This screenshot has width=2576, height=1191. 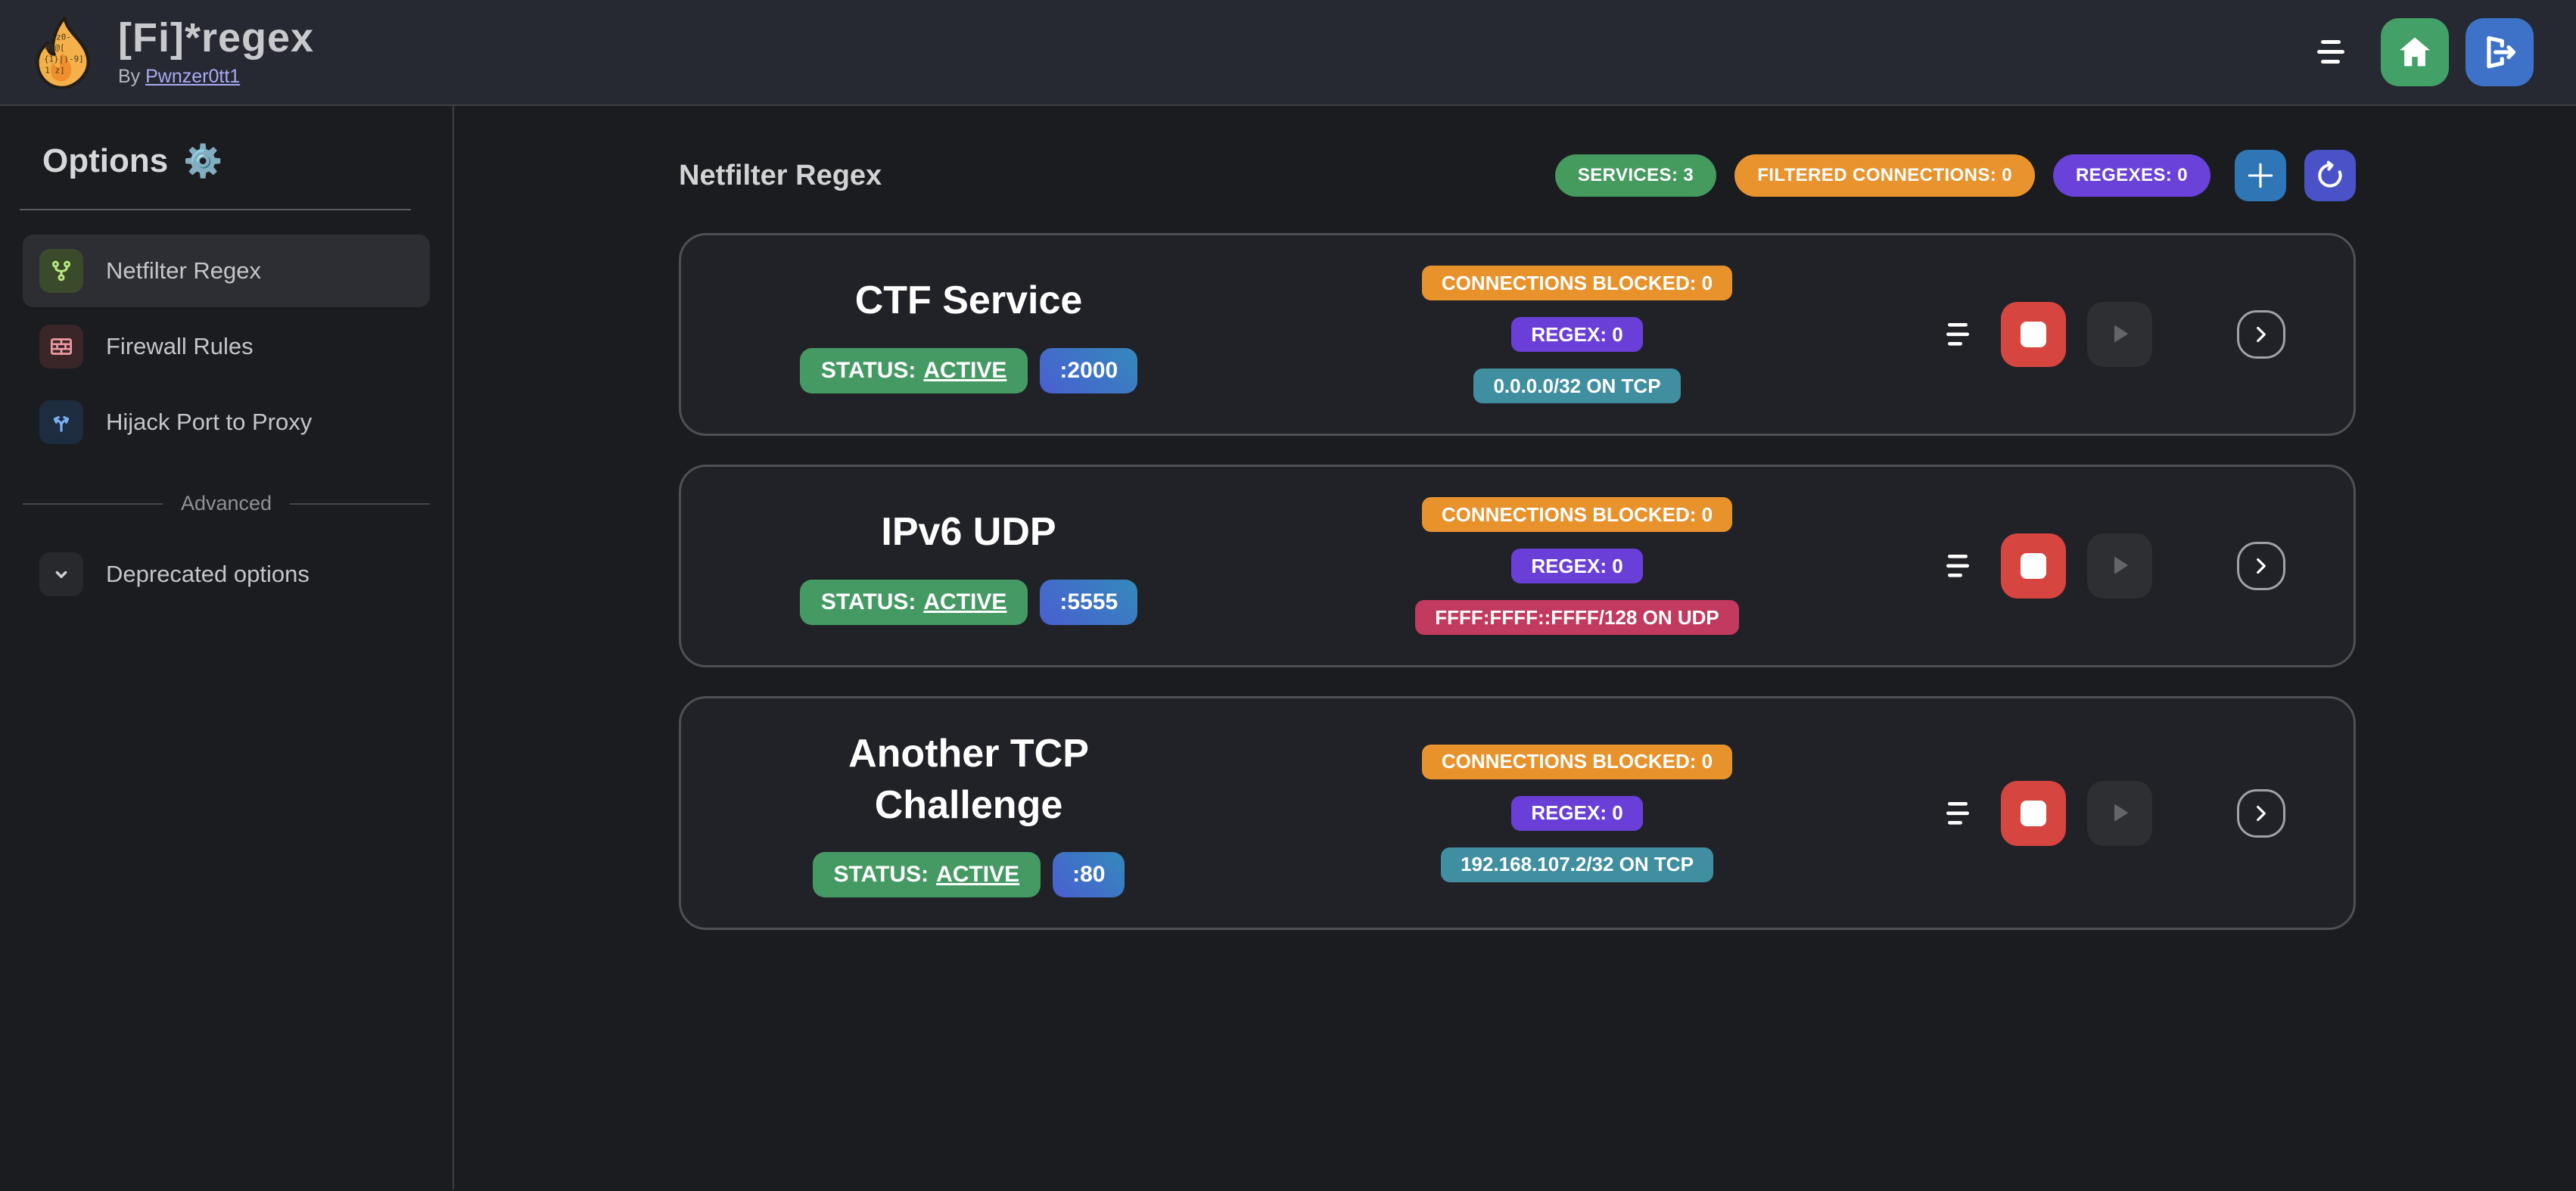 What do you see at coordinates (61, 346) in the screenshot?
I see `brick-wall-icon` at bounding box center [61, 346].